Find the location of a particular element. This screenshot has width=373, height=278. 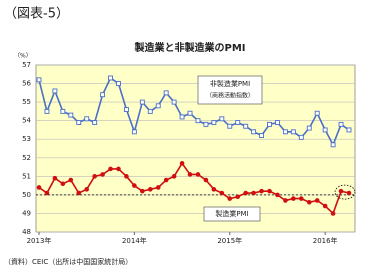

legend-label: 製造業PMI is located at coordinates (231, 213).